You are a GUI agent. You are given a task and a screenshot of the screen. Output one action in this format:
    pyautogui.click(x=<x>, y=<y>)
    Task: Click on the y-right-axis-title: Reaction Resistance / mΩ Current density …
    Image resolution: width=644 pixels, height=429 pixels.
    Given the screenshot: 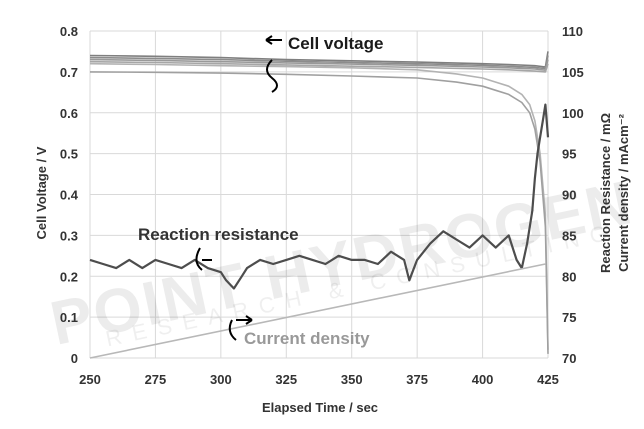 What is the action you would take?
    pyautogui.click(x=614, y=193)
    